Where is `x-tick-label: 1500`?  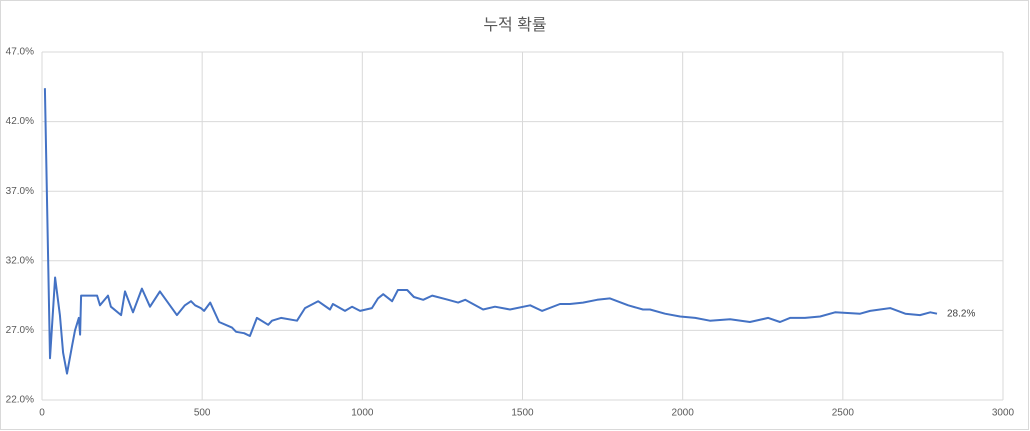
x-tick-label: 1500 is located at coordinates (522, 413).